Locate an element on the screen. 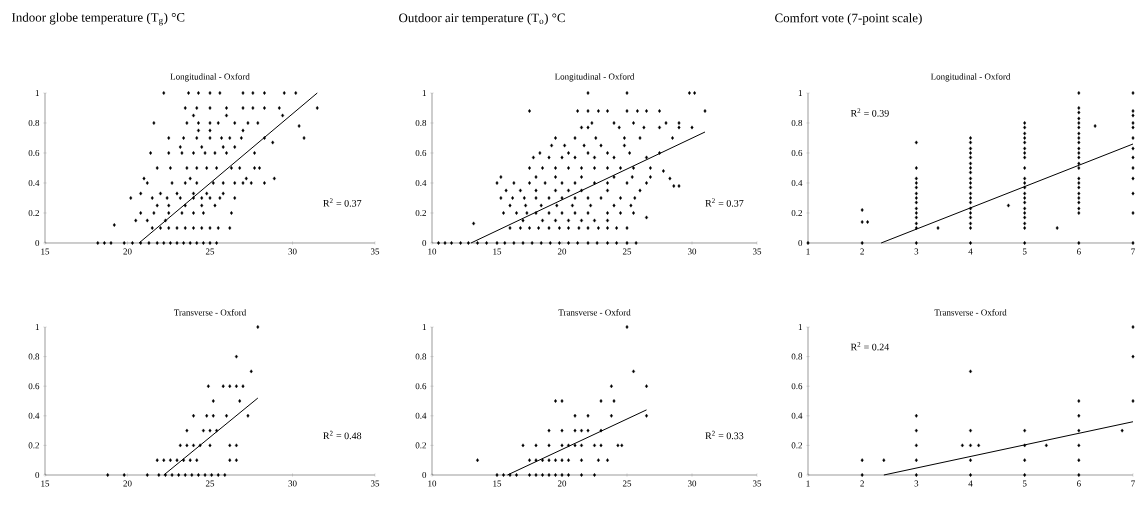  annotation: R$^{2}$ = 0.24 is located at coordinates (870, 346).